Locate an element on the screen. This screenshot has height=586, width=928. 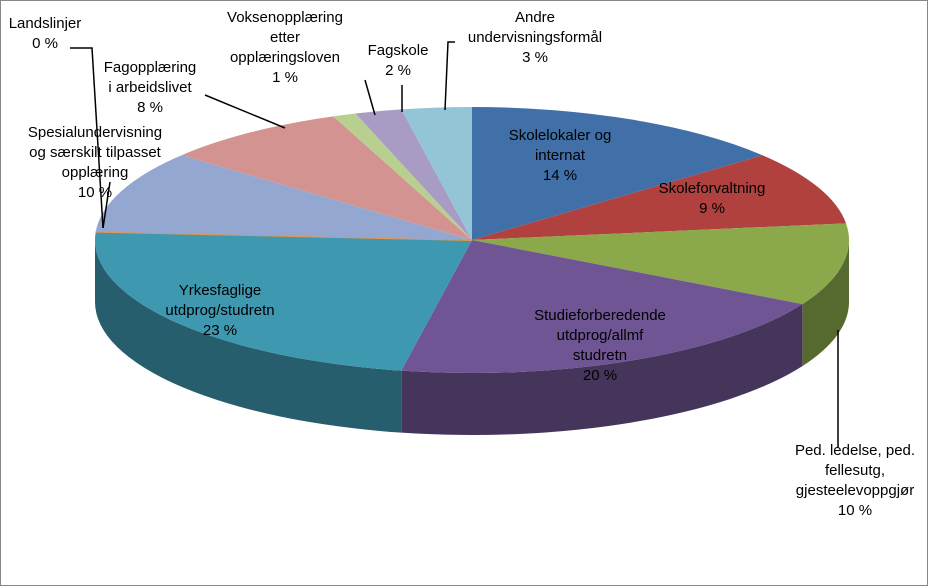
data-label: Yrkesfaglige utdprog/studretn 23 % is located at coordinates (219, 310).